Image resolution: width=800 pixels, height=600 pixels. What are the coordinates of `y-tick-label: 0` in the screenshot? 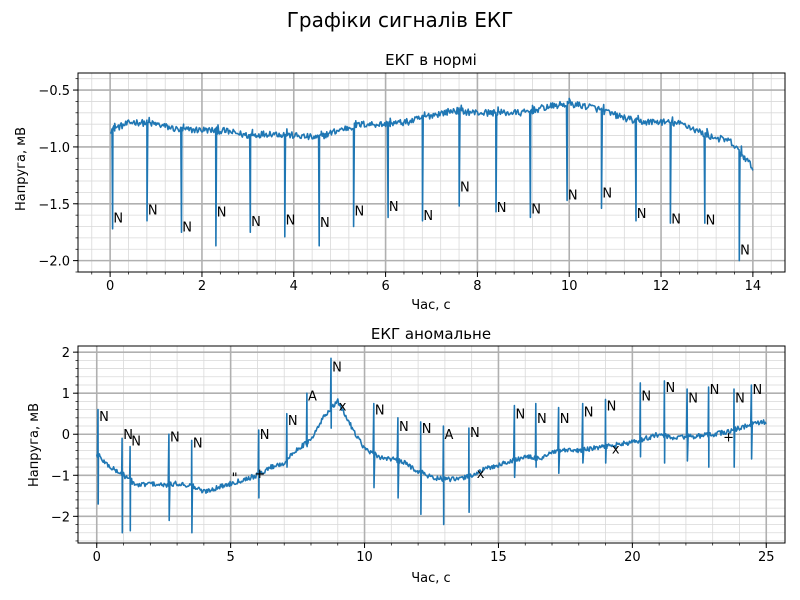 It's located at (66, 435).